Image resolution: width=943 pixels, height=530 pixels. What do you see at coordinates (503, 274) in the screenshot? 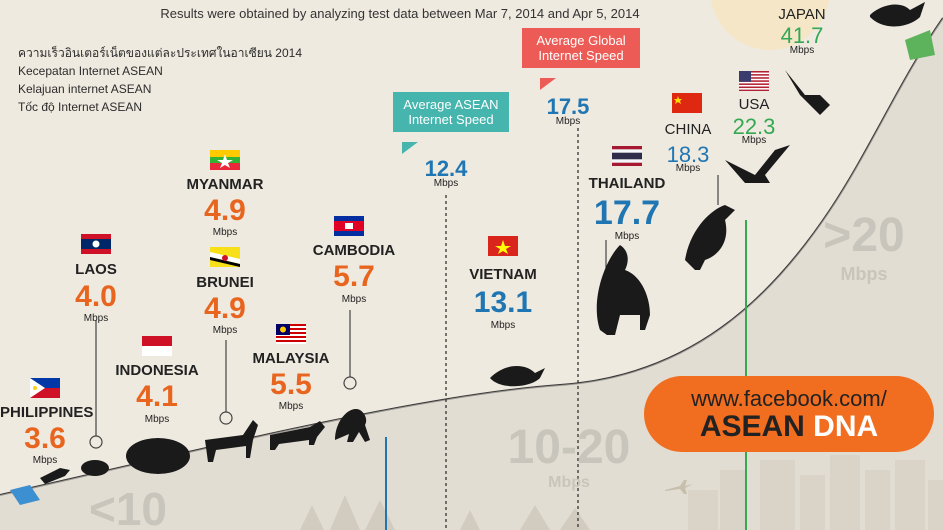
I see `country-name-vietnam: VIETNAM` at bounding box center [503, 274].